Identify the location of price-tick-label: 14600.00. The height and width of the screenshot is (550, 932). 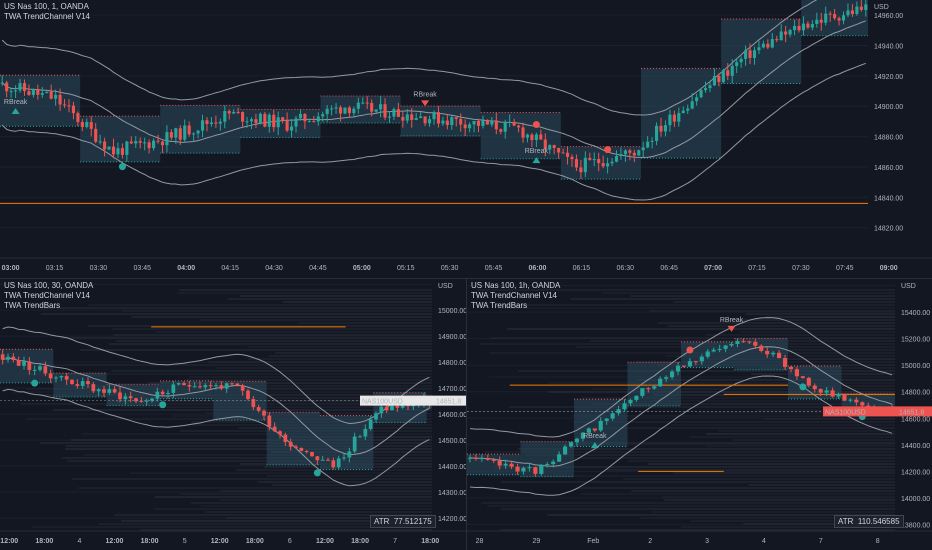
(452, 415).